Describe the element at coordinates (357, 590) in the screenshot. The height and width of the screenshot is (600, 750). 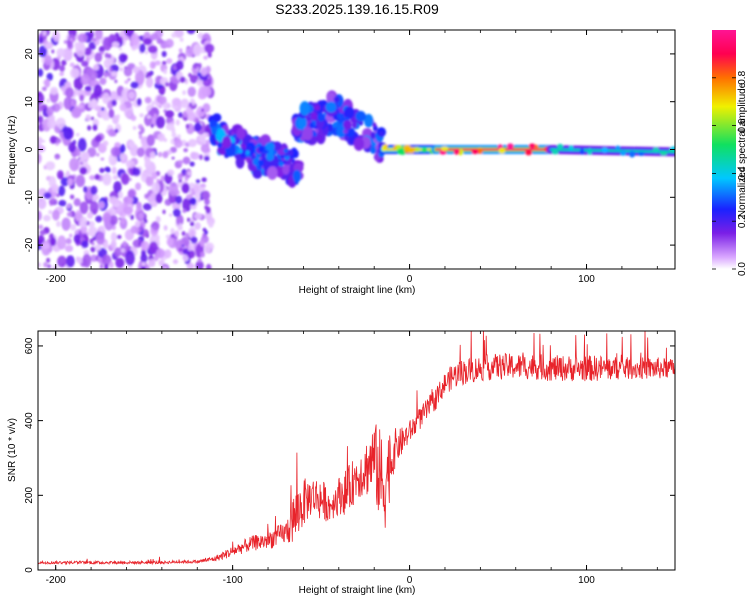
I see `snr-xlabel: Height of straight line (km)` at that location.